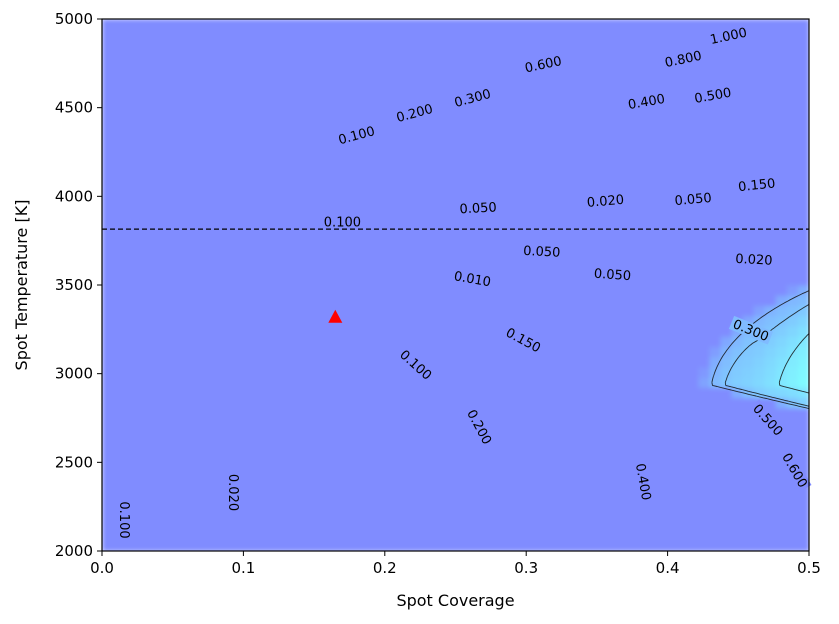 The height and width of the screenshot is (624, 839). I want to click on x-axis-label: Spot Coverage, so click(455, 600).